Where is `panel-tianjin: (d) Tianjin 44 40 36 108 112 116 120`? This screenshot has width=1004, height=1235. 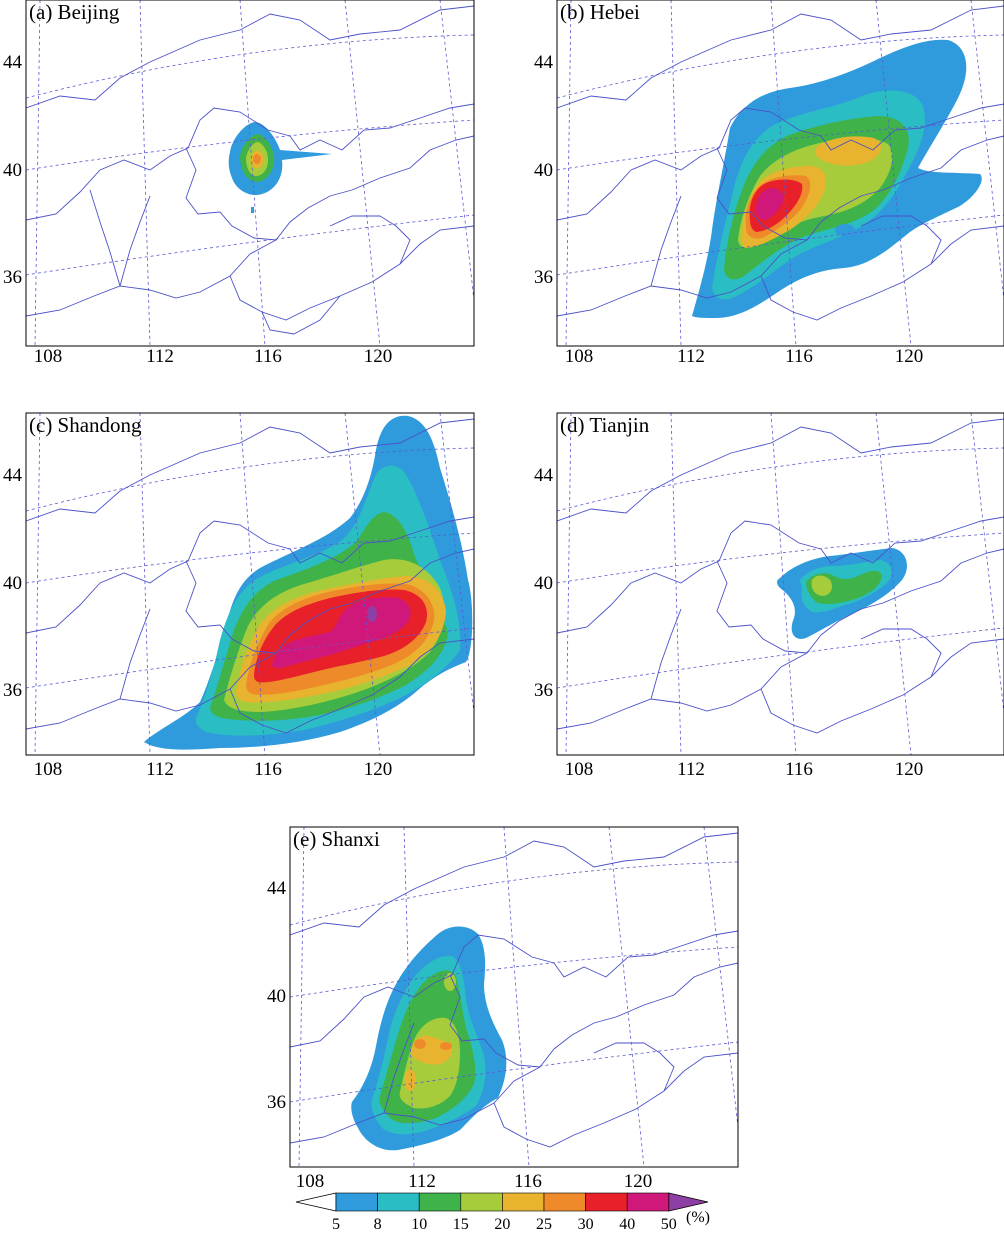
panel-tianjin: (d) Tianjin 44 40 36 108 112 116 120 is located at coordinates (769, 596).